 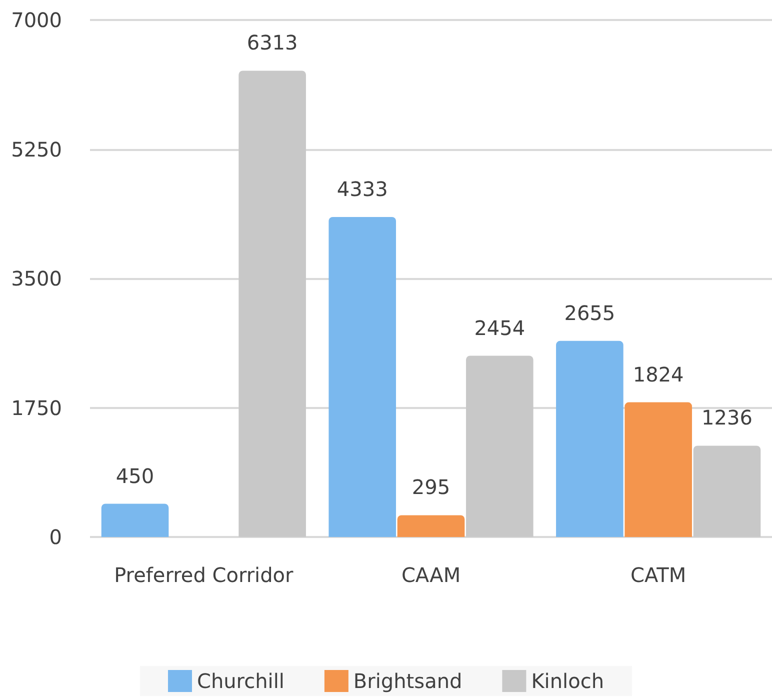 What do you see at coordinates (658, 374) in the screenshot?
I see `data-label: 1824` at bounding box center [658, 374].